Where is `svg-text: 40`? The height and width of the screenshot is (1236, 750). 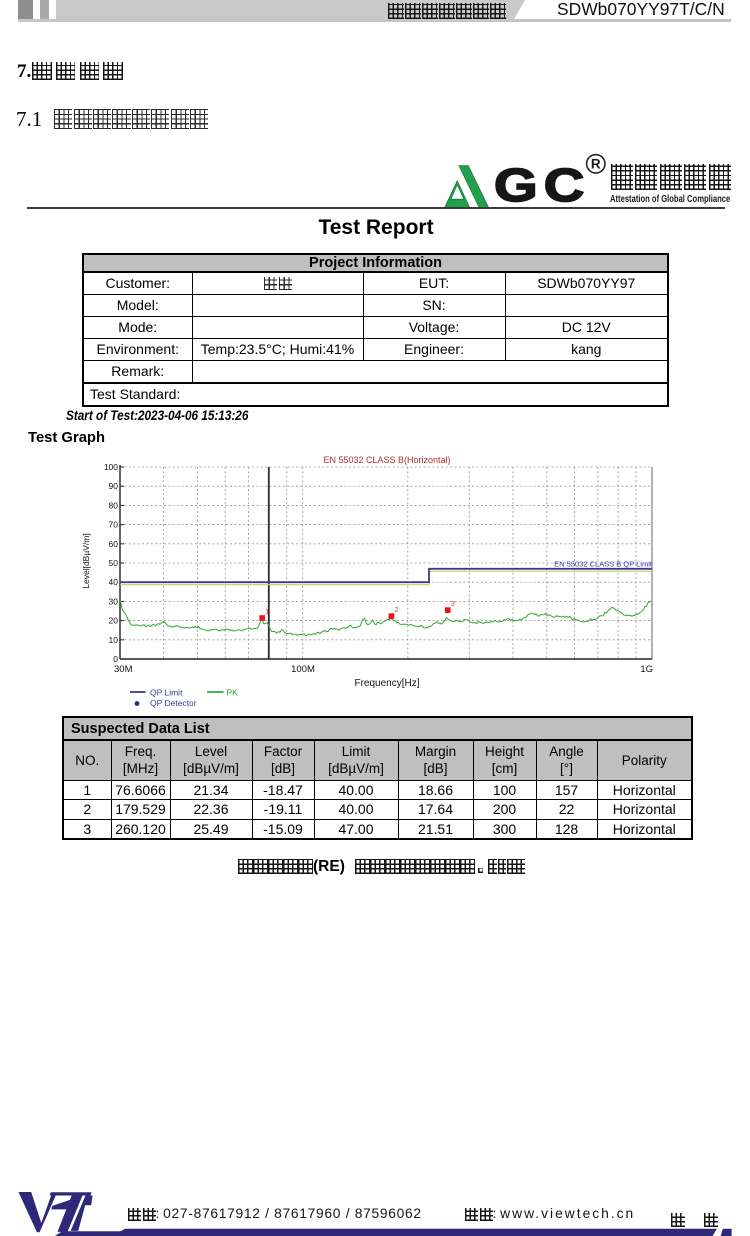 svg-text: 40 is located at coordinates (114, 582).